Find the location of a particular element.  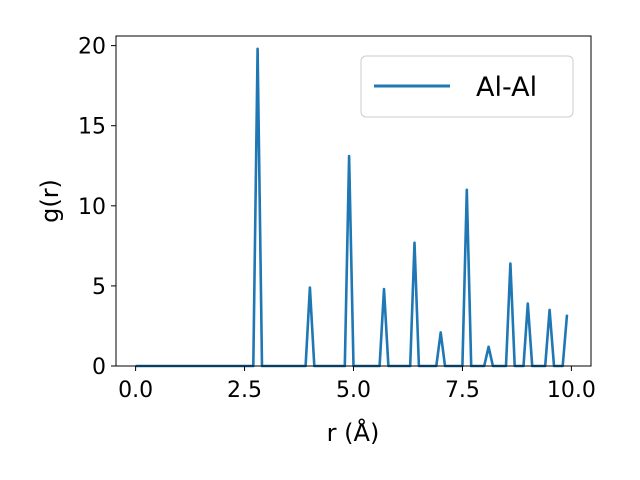

x-tick-label: 0.0 is located at coordinates (135, 390).